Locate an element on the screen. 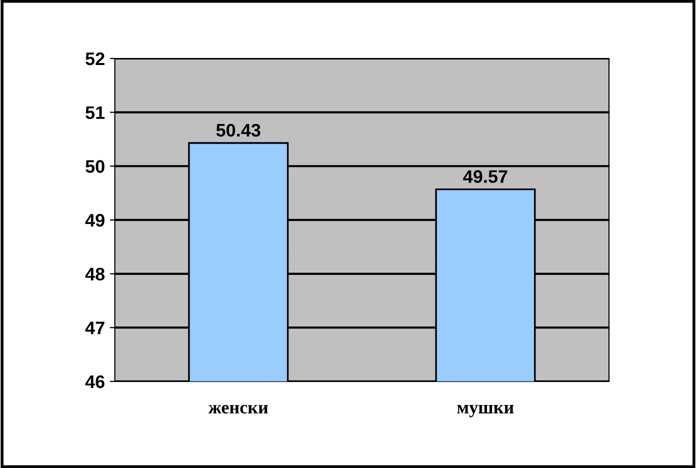 Image resolution: width=696 pixels, height=468 pixels. y-tick-label: 47 is located at coordinates (94, 328).